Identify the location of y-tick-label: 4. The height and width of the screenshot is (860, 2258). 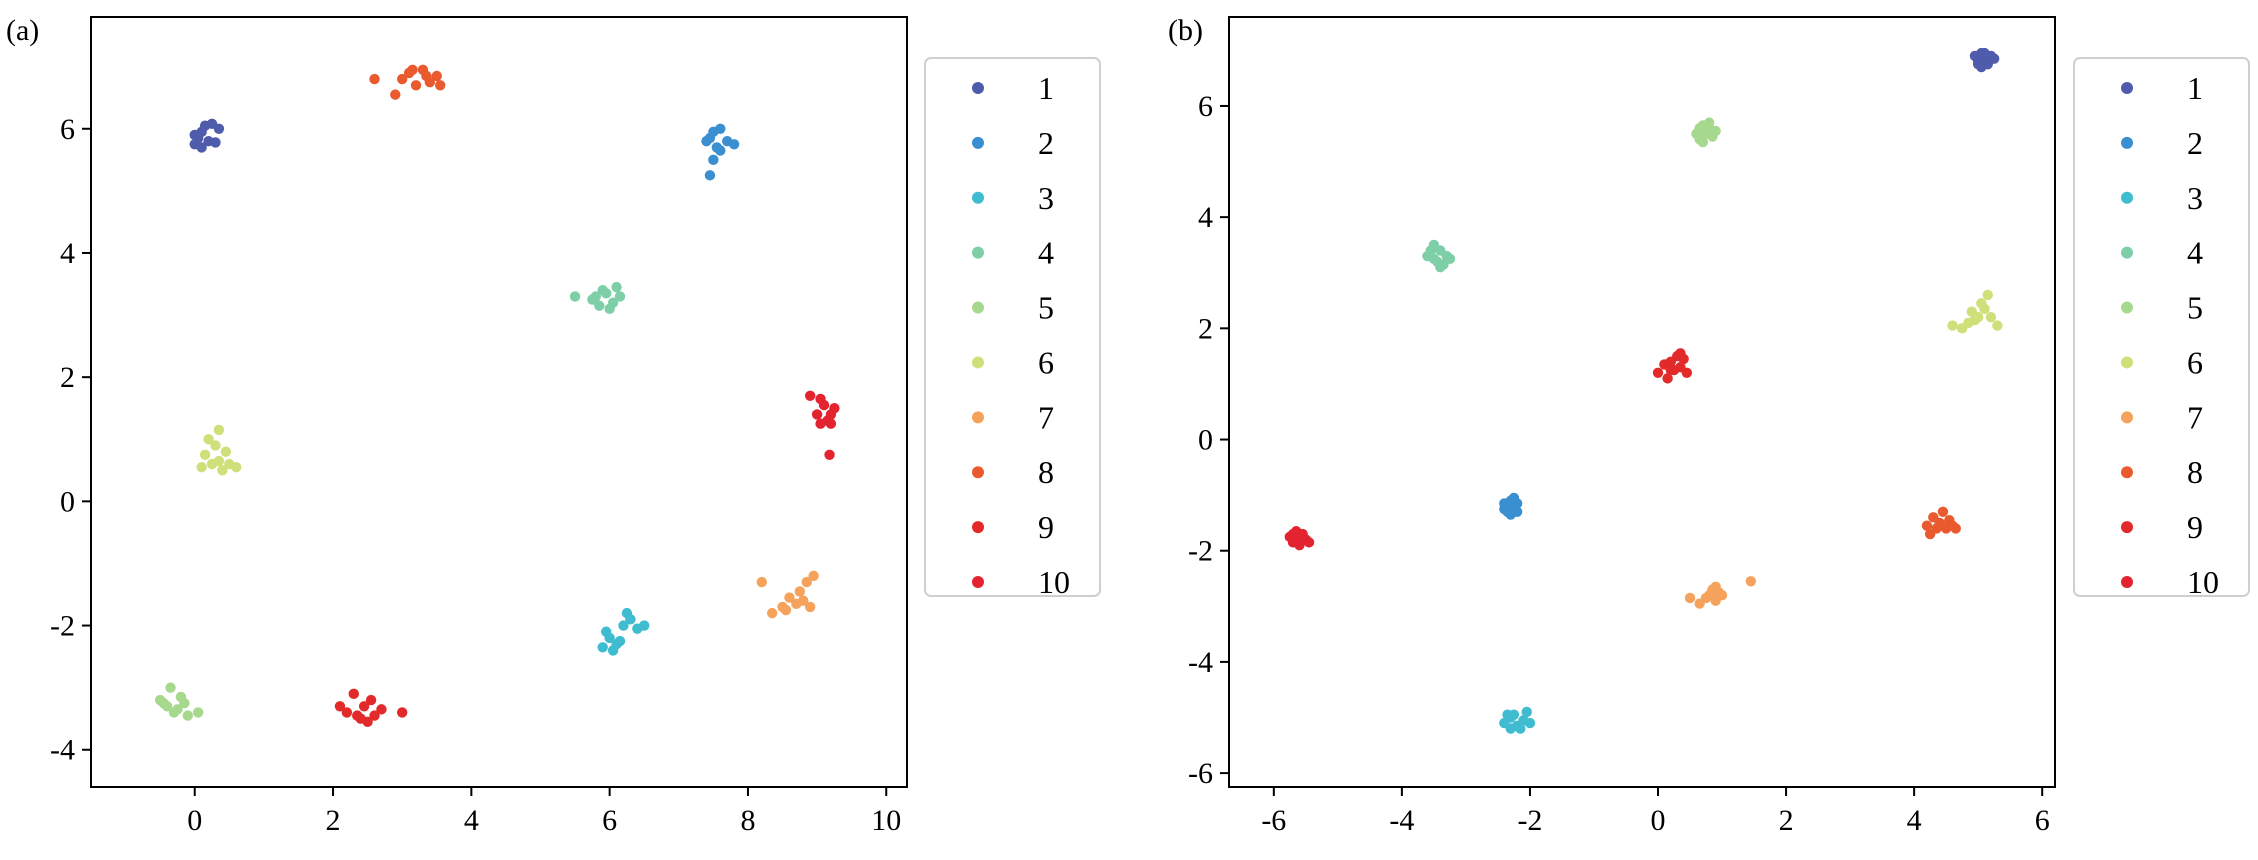
(1205, 217).